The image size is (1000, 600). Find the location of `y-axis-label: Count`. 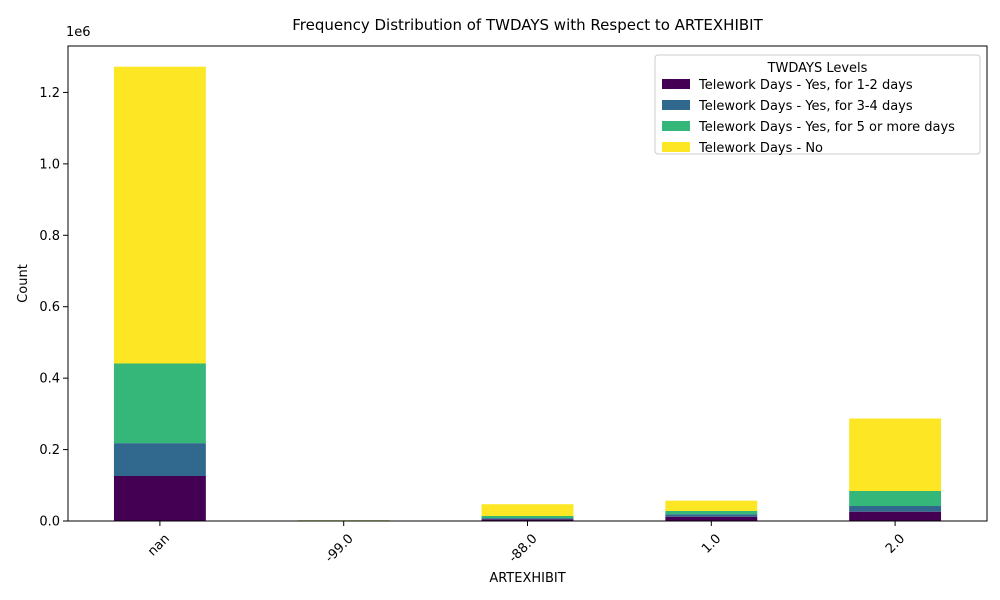

y-axis-label: Count is located at coordinates (23, 283).